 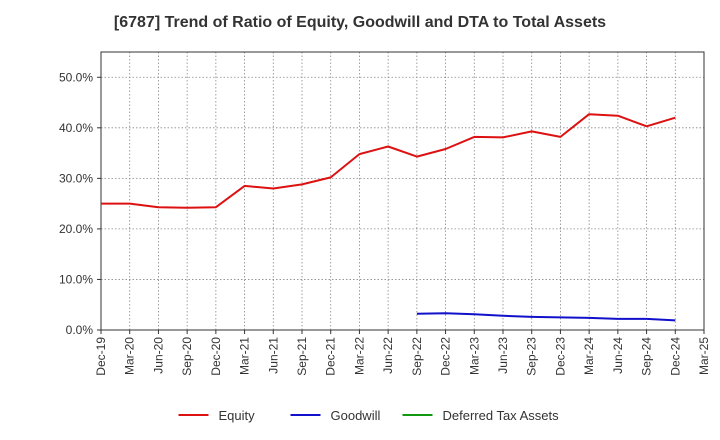 What do you see at coordinates (76, 178) in the screenshot?
I see `y-tick-label: 30.0%` at bounding box center [76, 178].